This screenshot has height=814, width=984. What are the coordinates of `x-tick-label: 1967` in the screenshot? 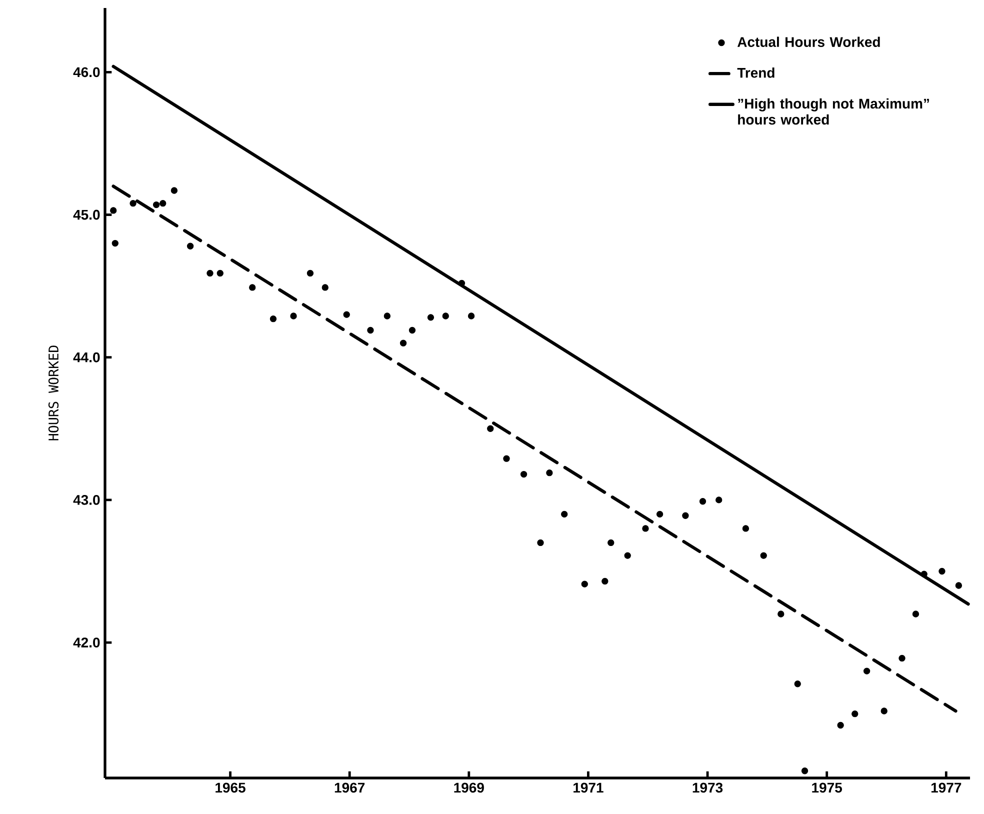 It's located at (349, 787).